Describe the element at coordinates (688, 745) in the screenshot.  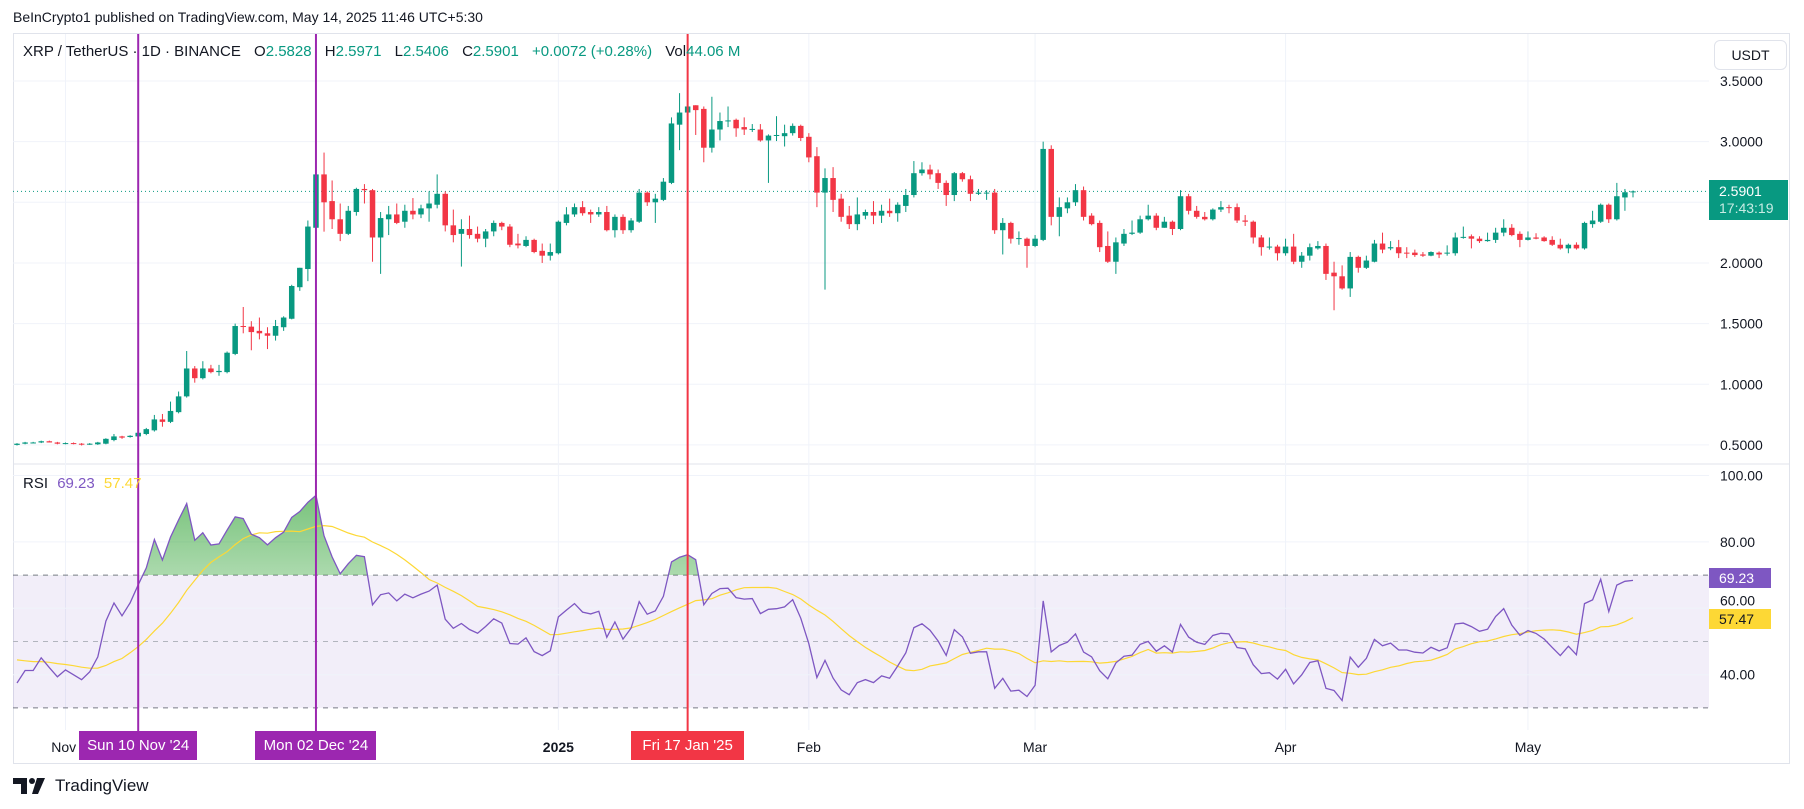
I see `date-marker-label: Fri 17 Jan '25` at that location.